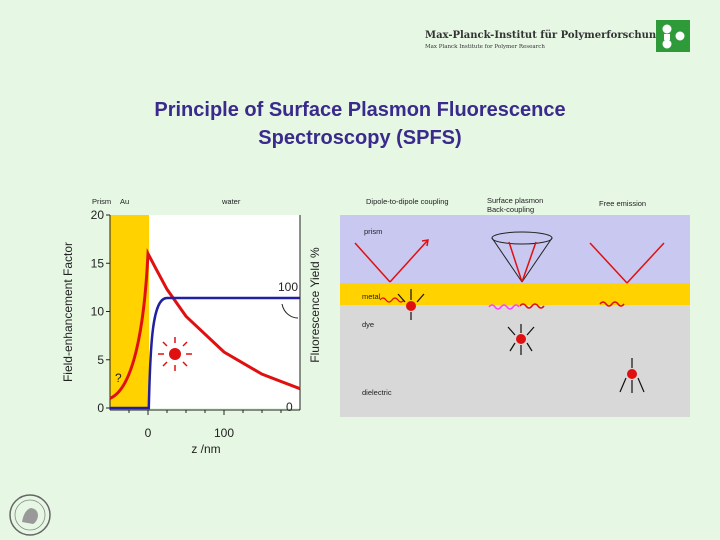  Describe the element at coordinates (100, 360) in the screenshot. I see `left-tick-label: 5` at that location.